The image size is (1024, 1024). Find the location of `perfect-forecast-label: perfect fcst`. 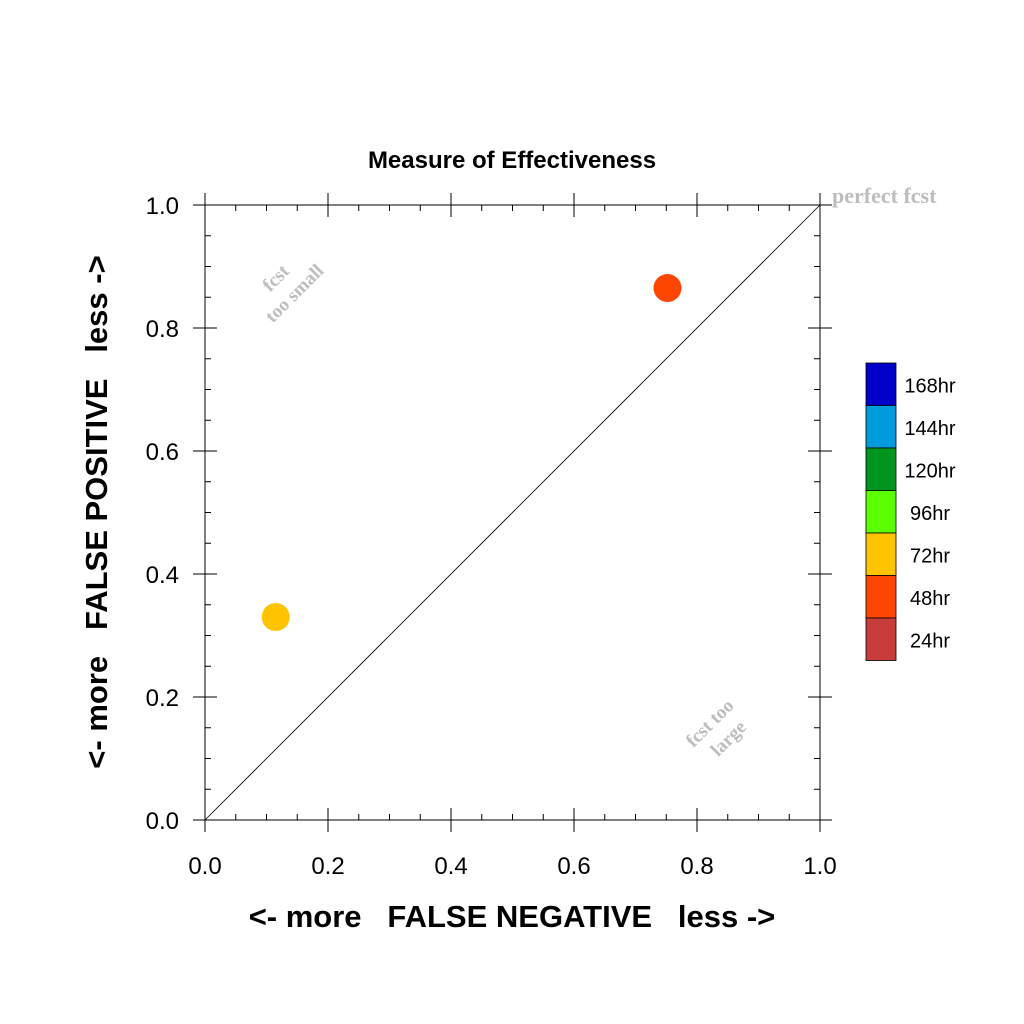

perfect-forecast-label: perfect fcst is located at coordinates (884, 195).